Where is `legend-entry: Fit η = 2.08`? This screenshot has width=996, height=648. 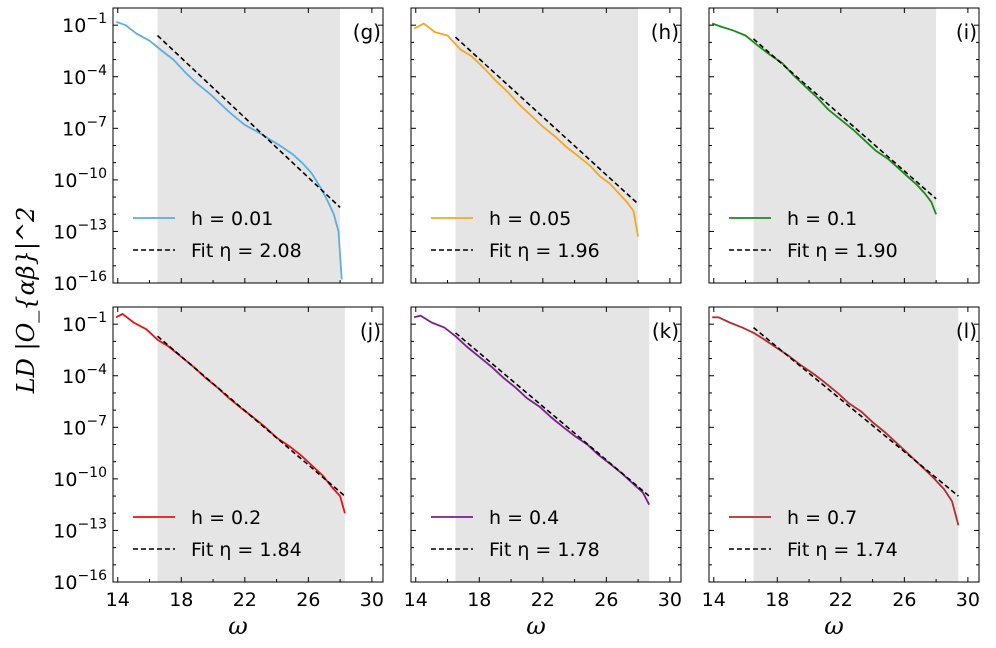 legend-entry: Fit η = 2.08 is located at coordinates (246, 251).